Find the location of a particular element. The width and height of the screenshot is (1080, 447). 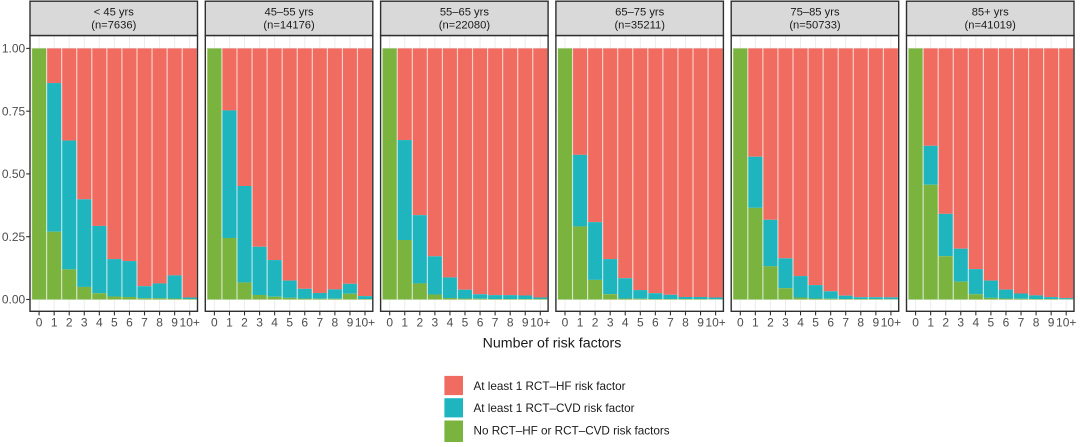

svg-text: 0.50 is located at coordinates (14, 174).